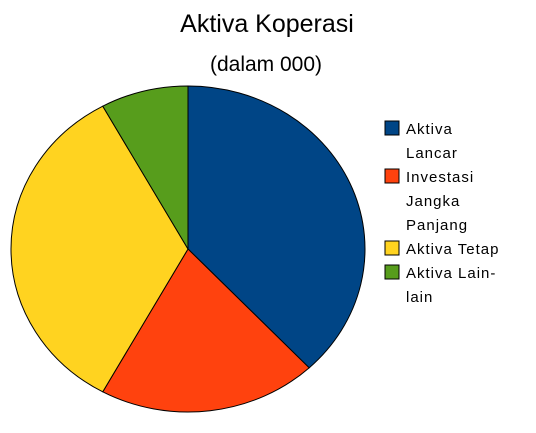  Describe the element at coordinates (437, 225) in the screenshot. I see `legend-label-line: Panjang` at that location.